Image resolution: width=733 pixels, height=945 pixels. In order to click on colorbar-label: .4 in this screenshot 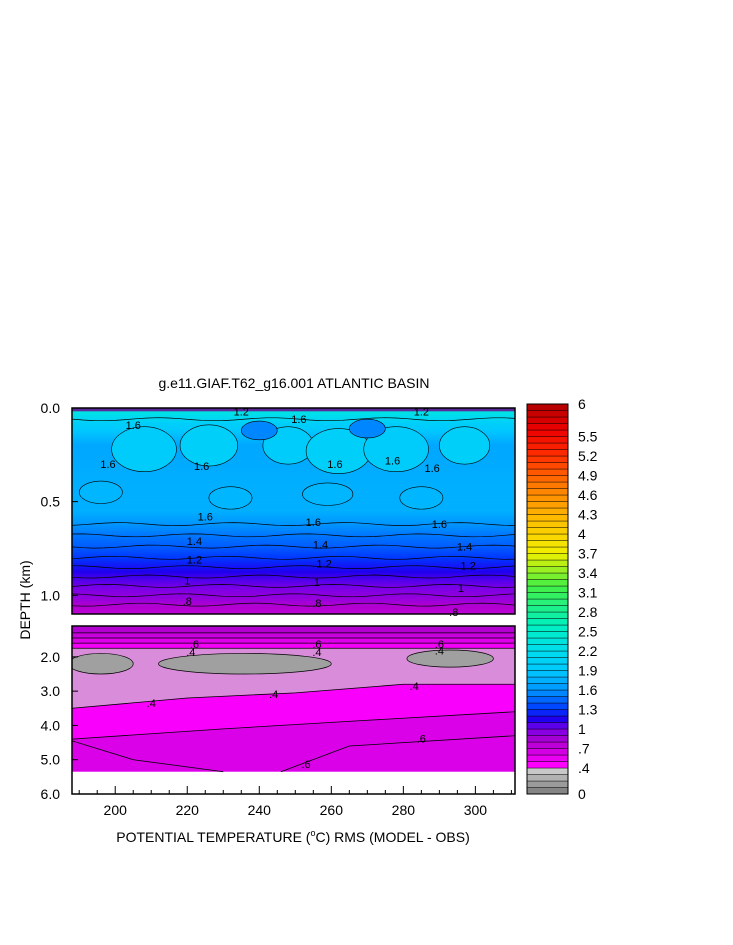, I will do `click(584, 768)`.